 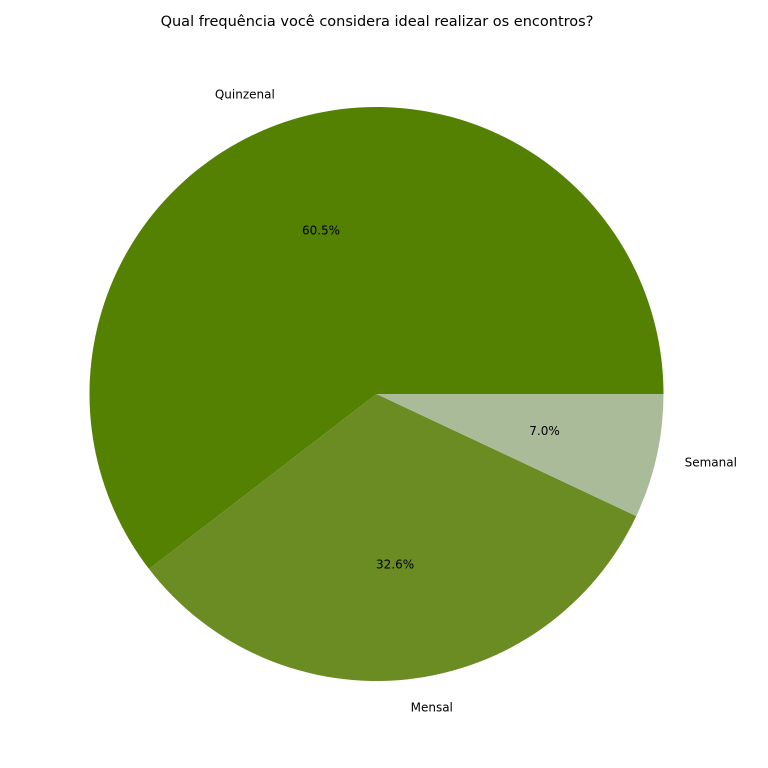 What do you see at coordinates (544, 431) in the screenshot?
I see `slice-value-semanal: 7.0%` at bounding box center [544, 431].